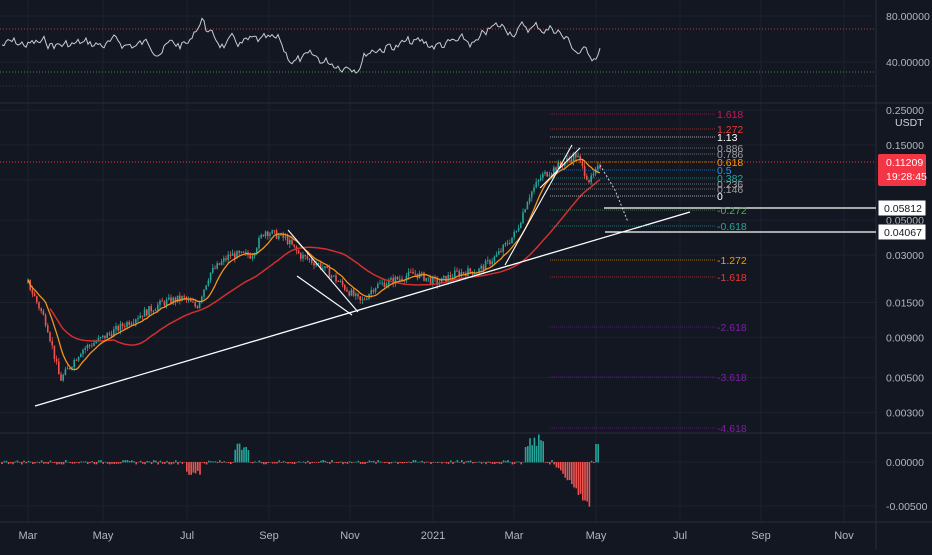 Image resolution: width=932 pixels, height=555 pixels. I want to click on fib-level-label: 0.618, so click(730, 163).